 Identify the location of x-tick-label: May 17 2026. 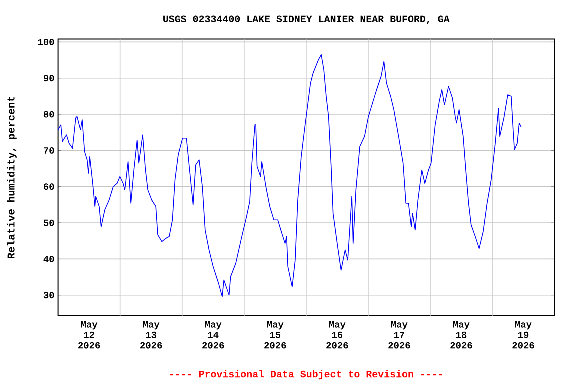
(399, 335).